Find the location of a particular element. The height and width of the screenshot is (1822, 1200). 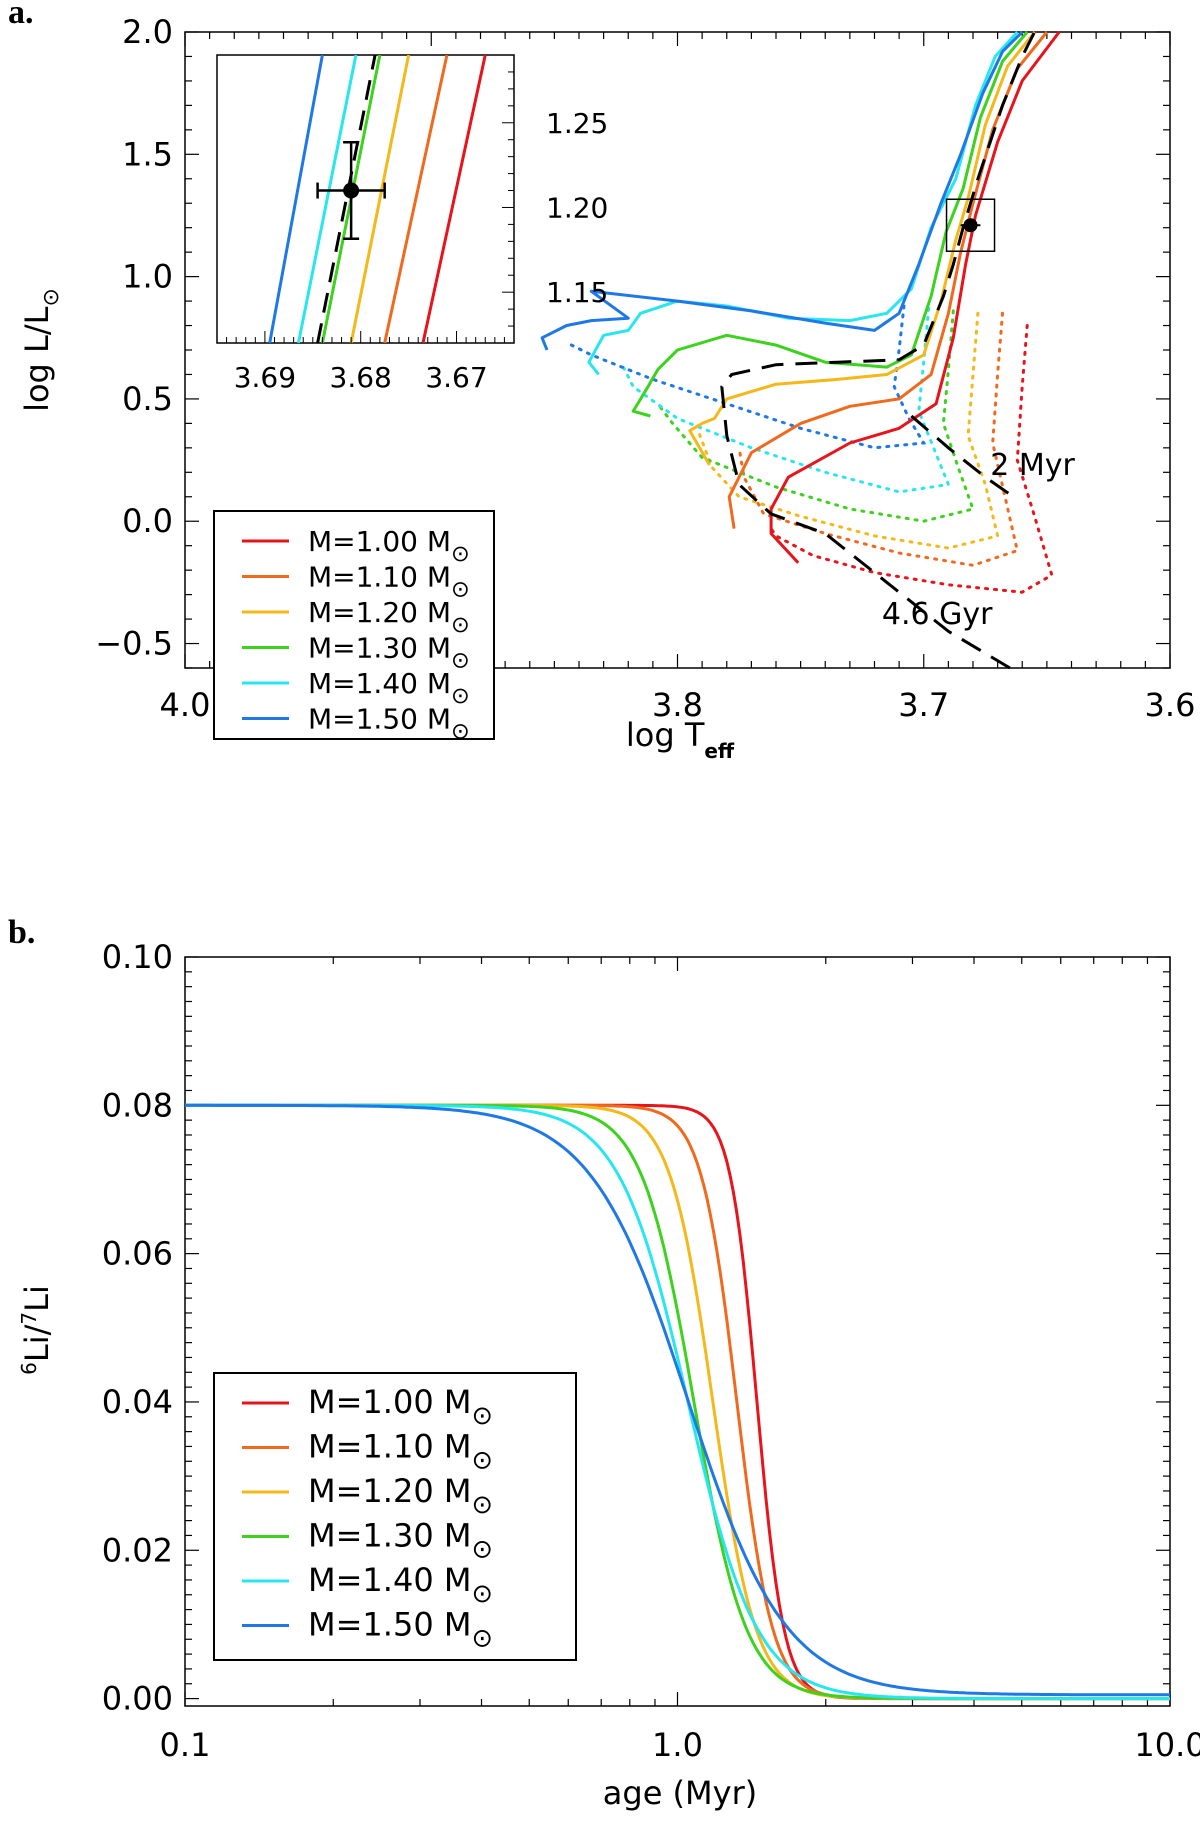

observed-star is located at coordinates (970, 225).